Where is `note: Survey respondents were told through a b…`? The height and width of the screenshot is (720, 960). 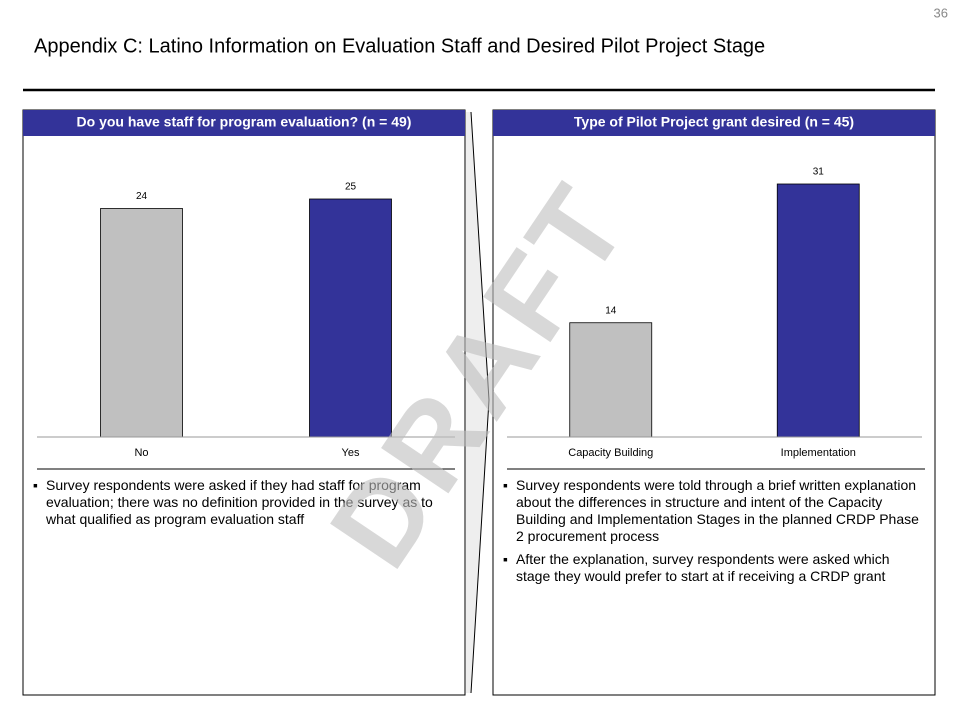
note: Survey respondents were told through a b… is located at coordinates (715, 511).